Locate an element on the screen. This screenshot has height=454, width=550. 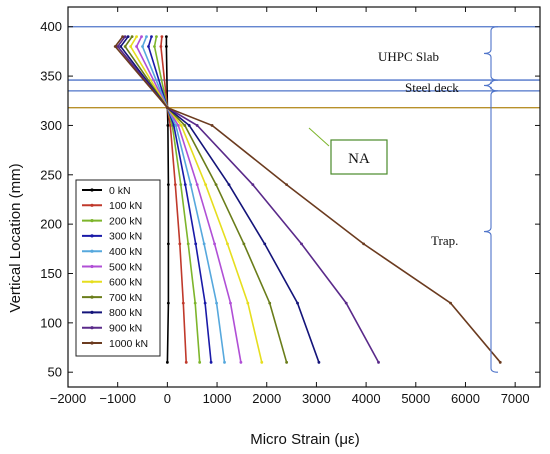
x-tick-label-5: 3000 is located at coordinates (316, 398).